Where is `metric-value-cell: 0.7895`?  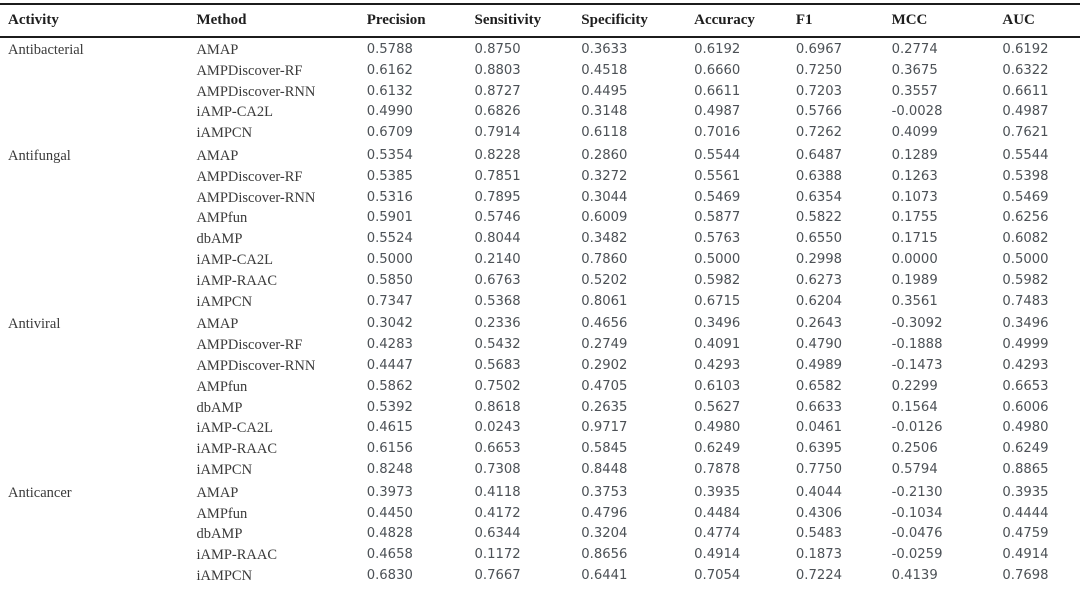 metric-value-cell: 0.7895 is located at coordinates (497, 197).